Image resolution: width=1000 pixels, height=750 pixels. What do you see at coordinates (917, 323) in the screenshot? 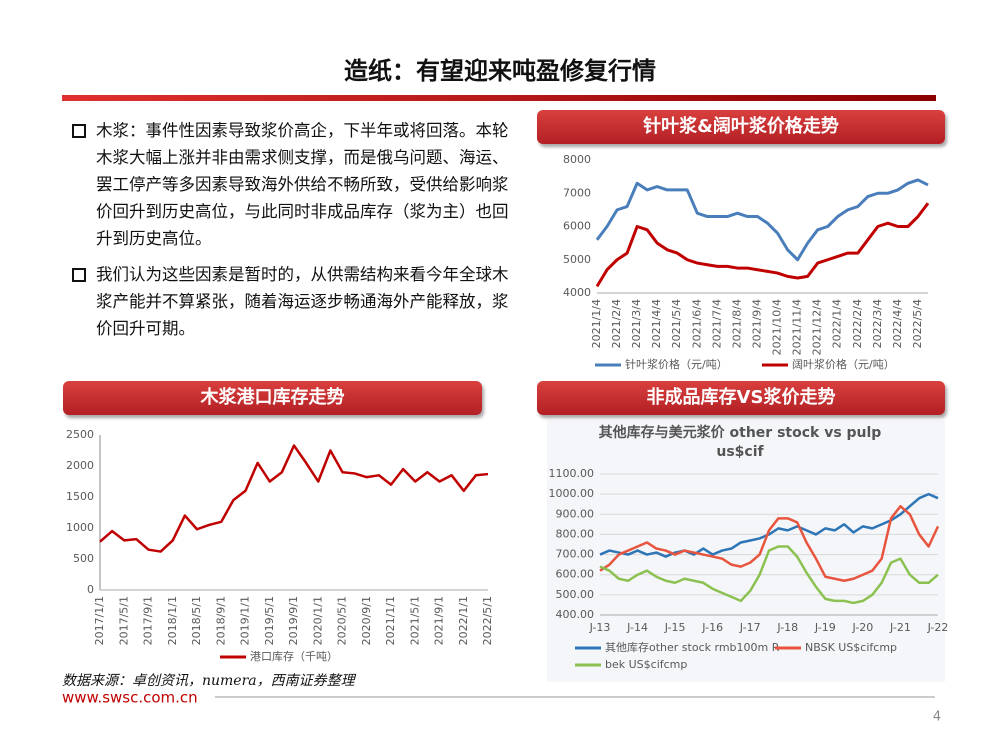
I see `x-tick-label: 2022/5/4` at bounding box center [917, 323].